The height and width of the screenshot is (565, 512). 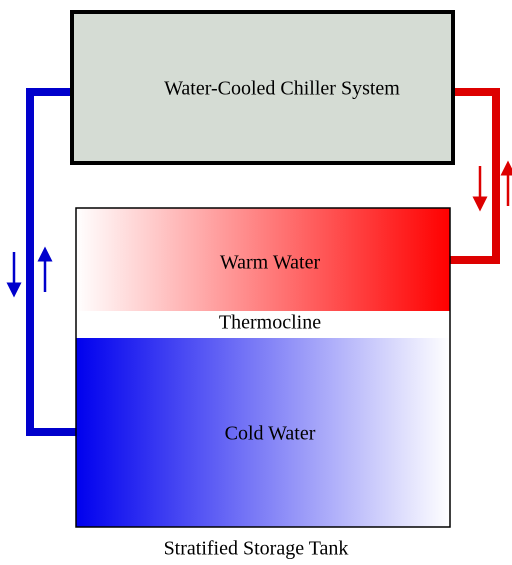 I want to click on warm-layer, so click(x=263, y=259).